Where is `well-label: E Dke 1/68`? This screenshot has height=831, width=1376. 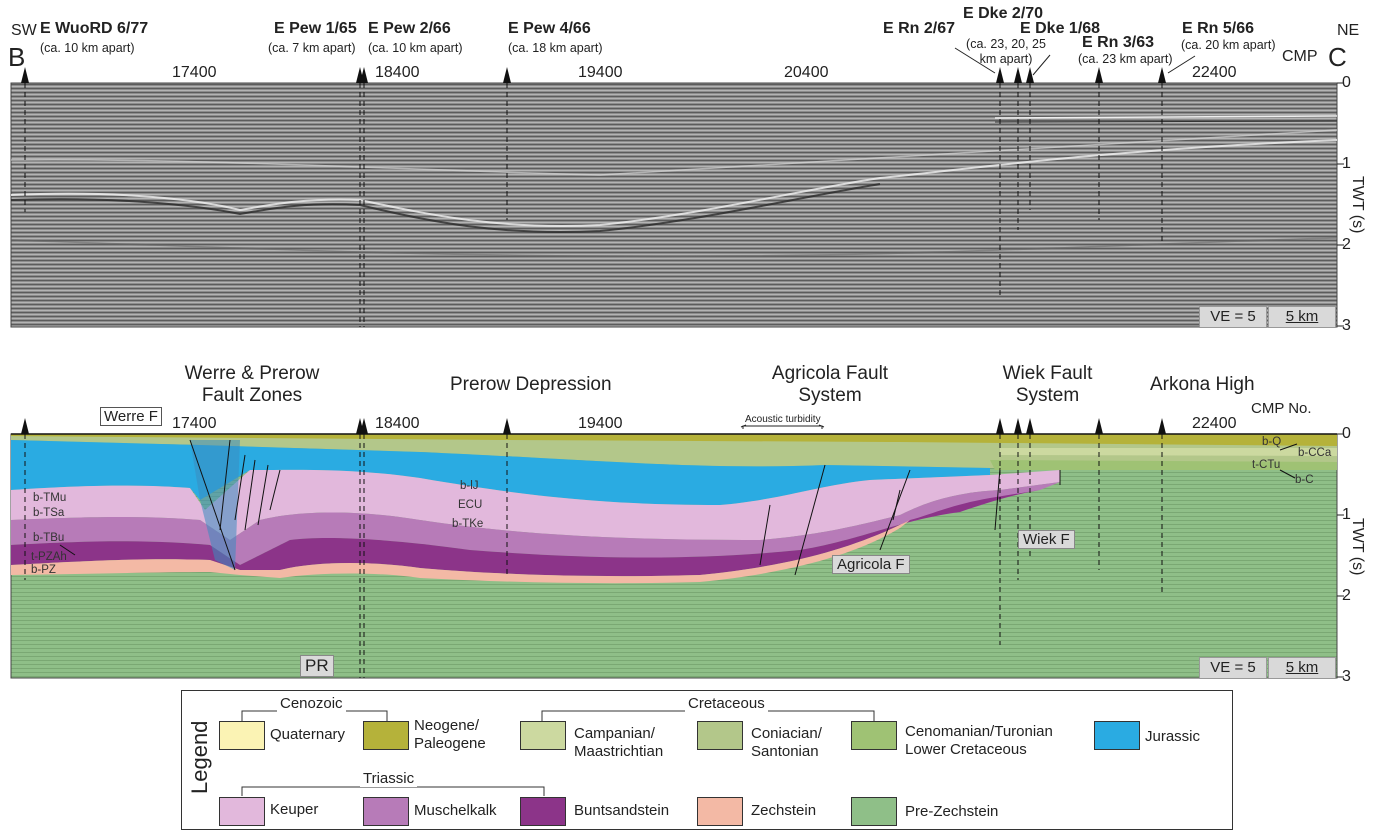
well-label: E Dke 1/68 is located at coordinates (1060, 28).